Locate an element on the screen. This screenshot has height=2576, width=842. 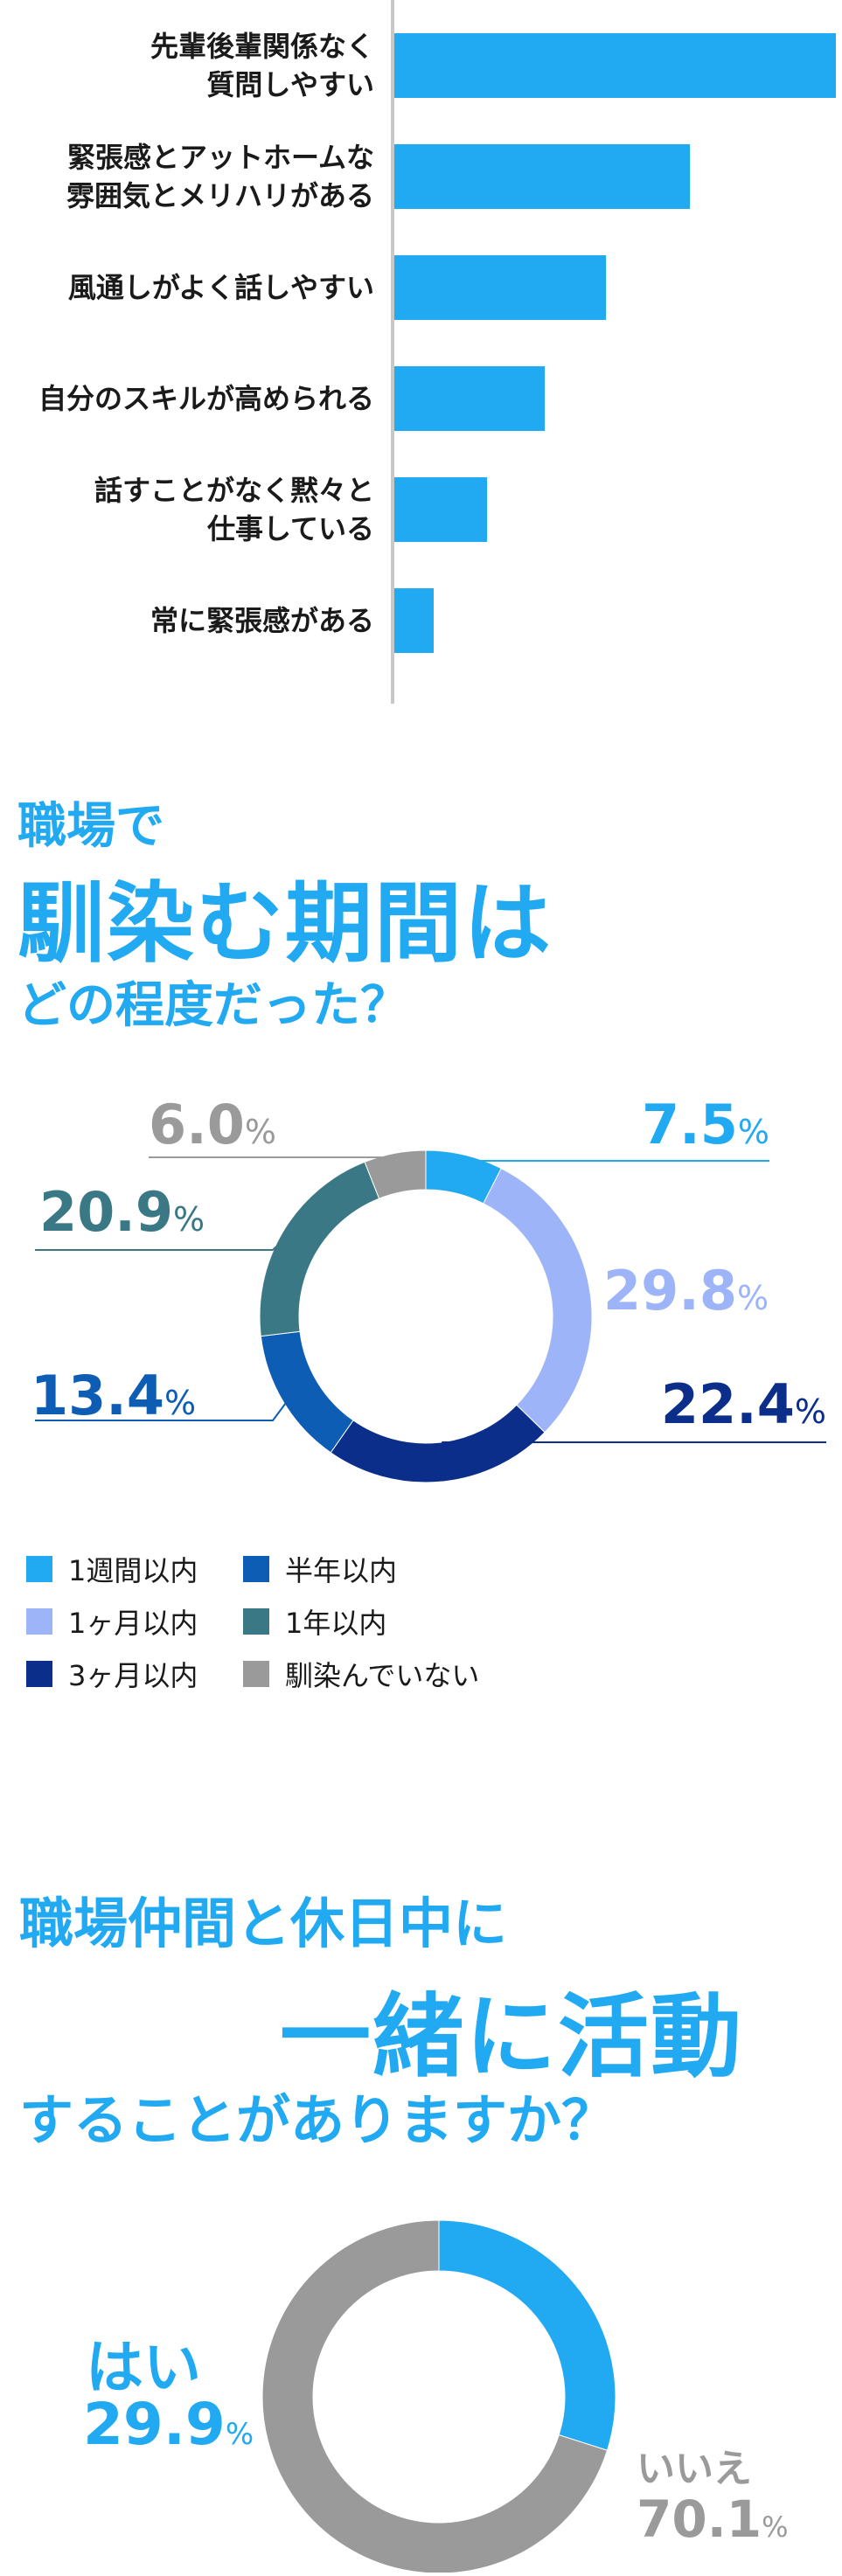
legend-item: 1週間以内 is located at coordinates (112, 1570).